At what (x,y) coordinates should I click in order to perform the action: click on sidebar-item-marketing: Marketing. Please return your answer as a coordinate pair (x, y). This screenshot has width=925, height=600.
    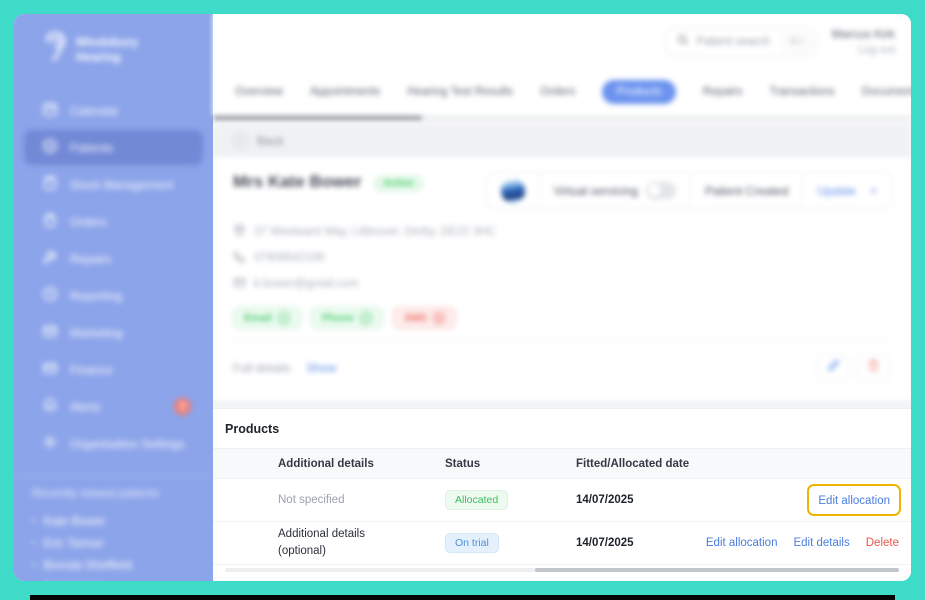
    Looking at the image, I should click on (113, 332).